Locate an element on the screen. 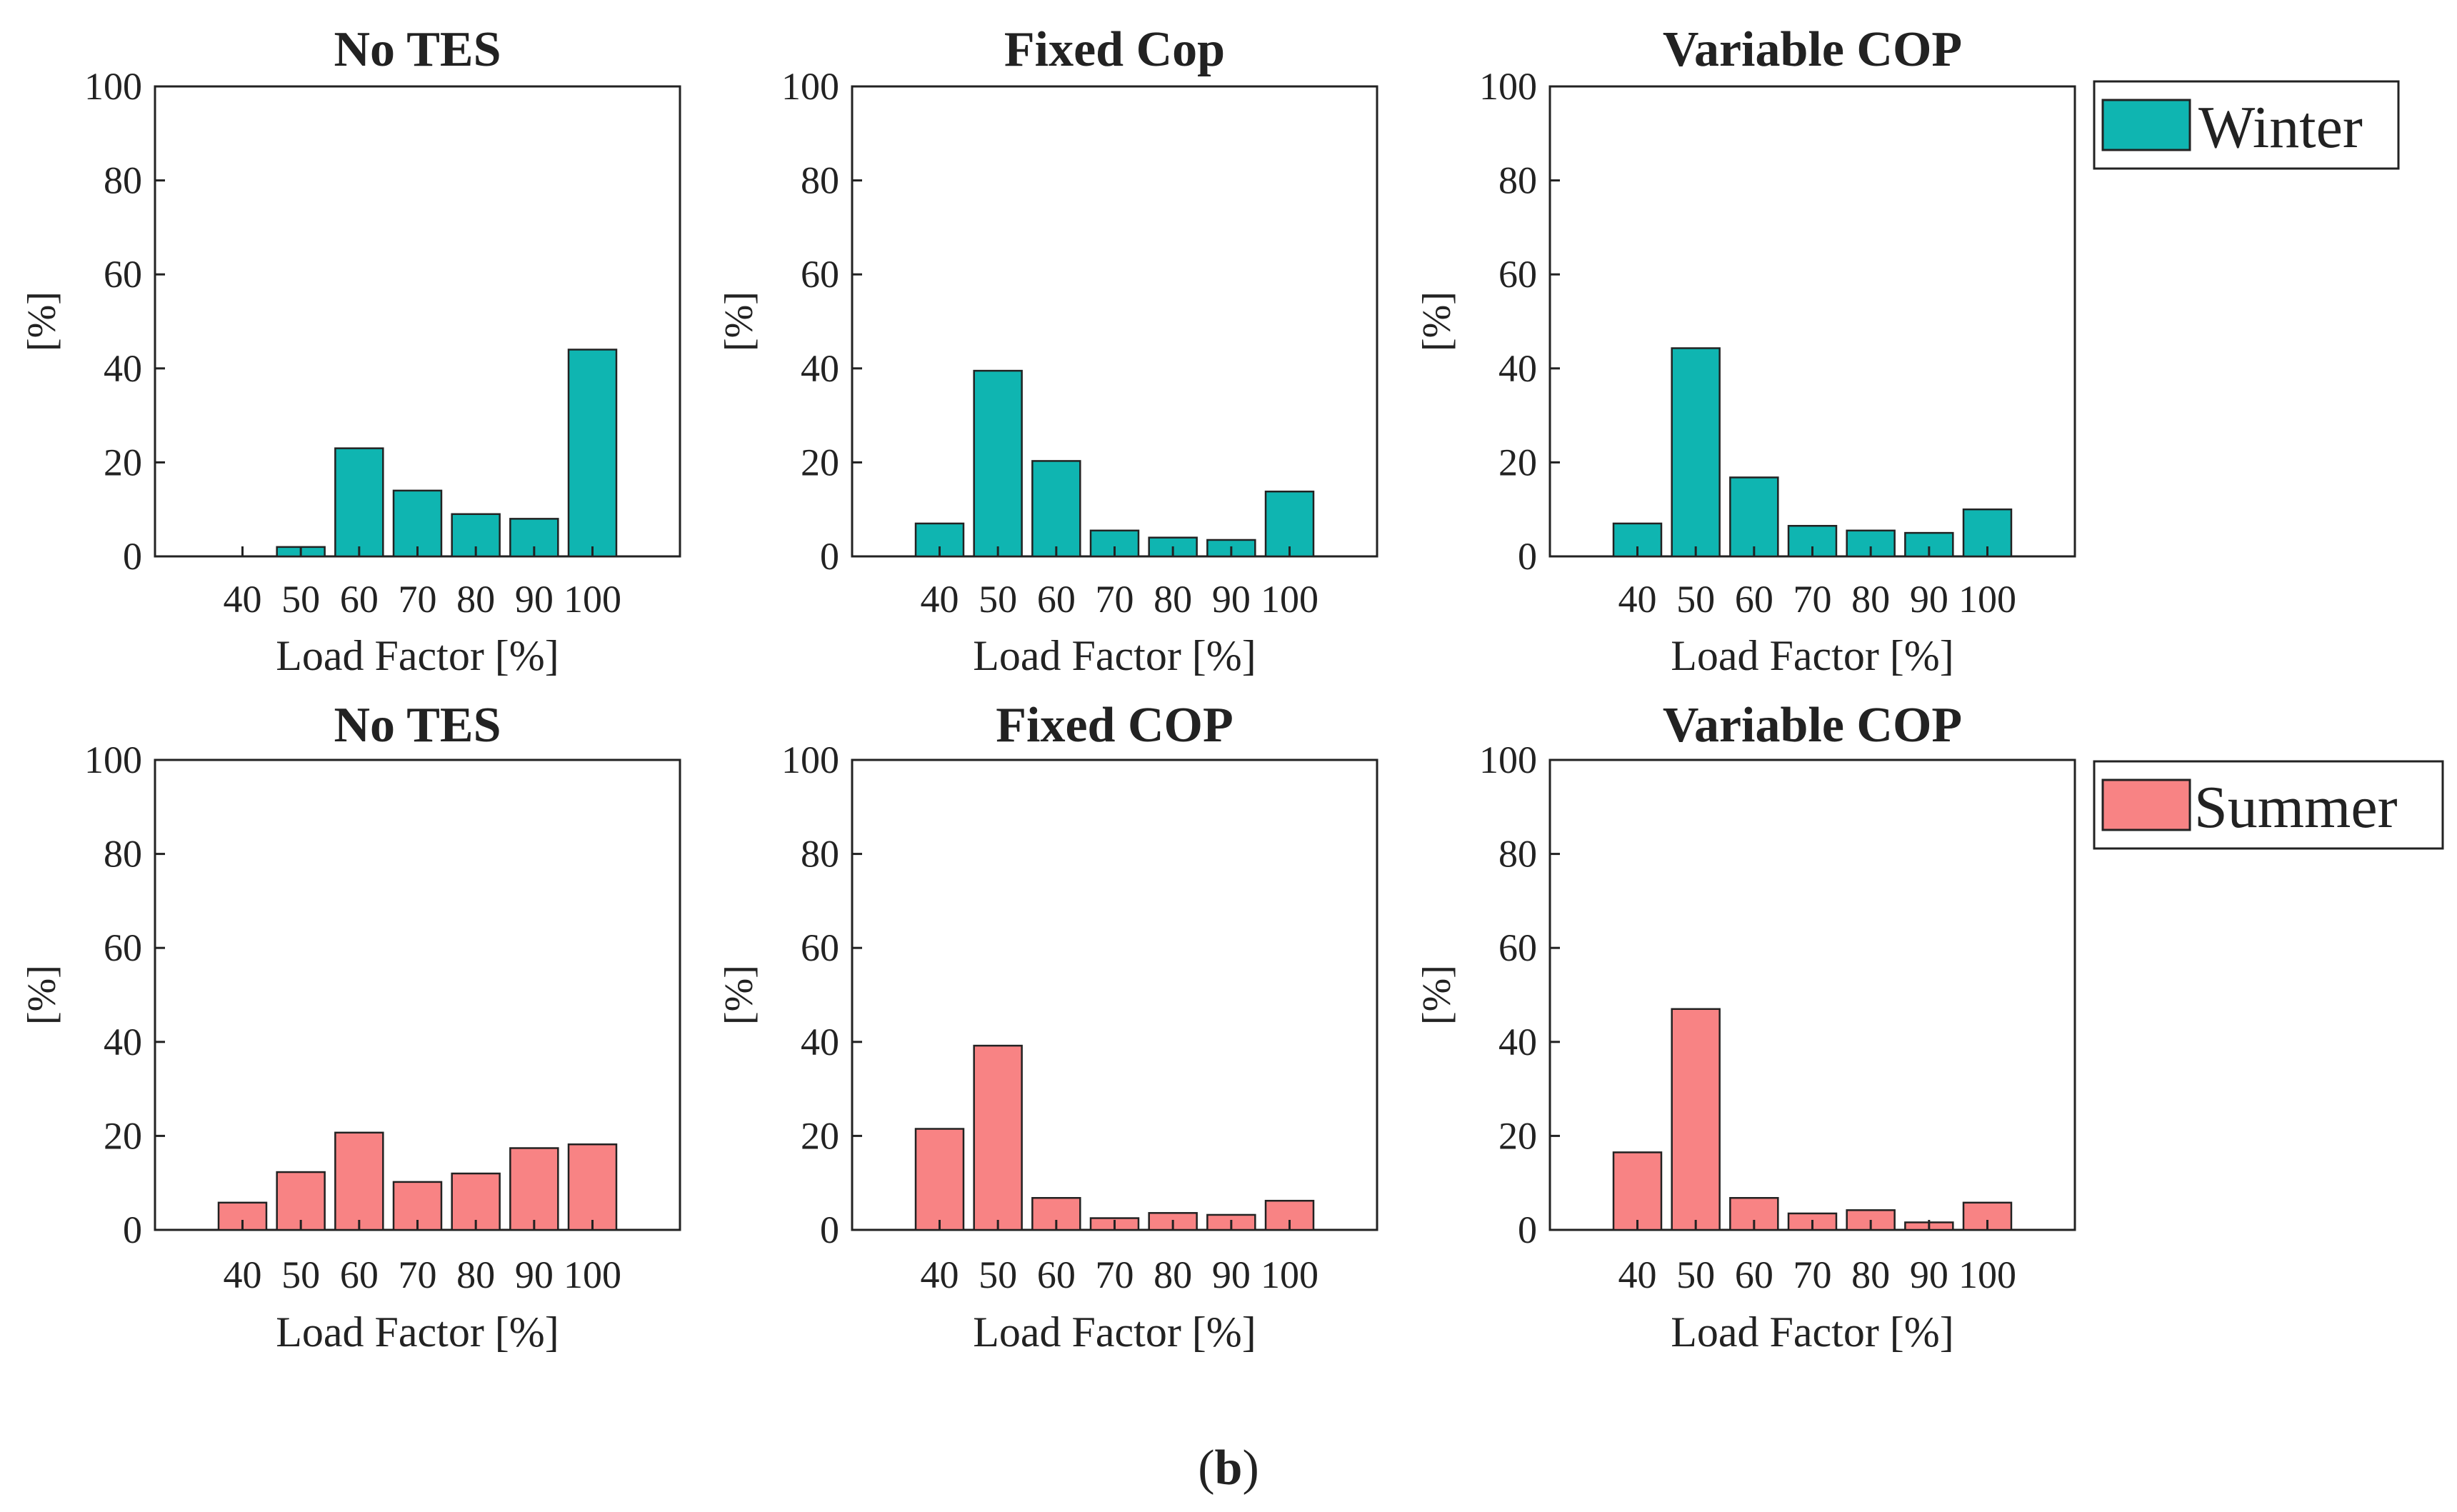  figure-caption: (b) is located at coordinates (1228, 1468).